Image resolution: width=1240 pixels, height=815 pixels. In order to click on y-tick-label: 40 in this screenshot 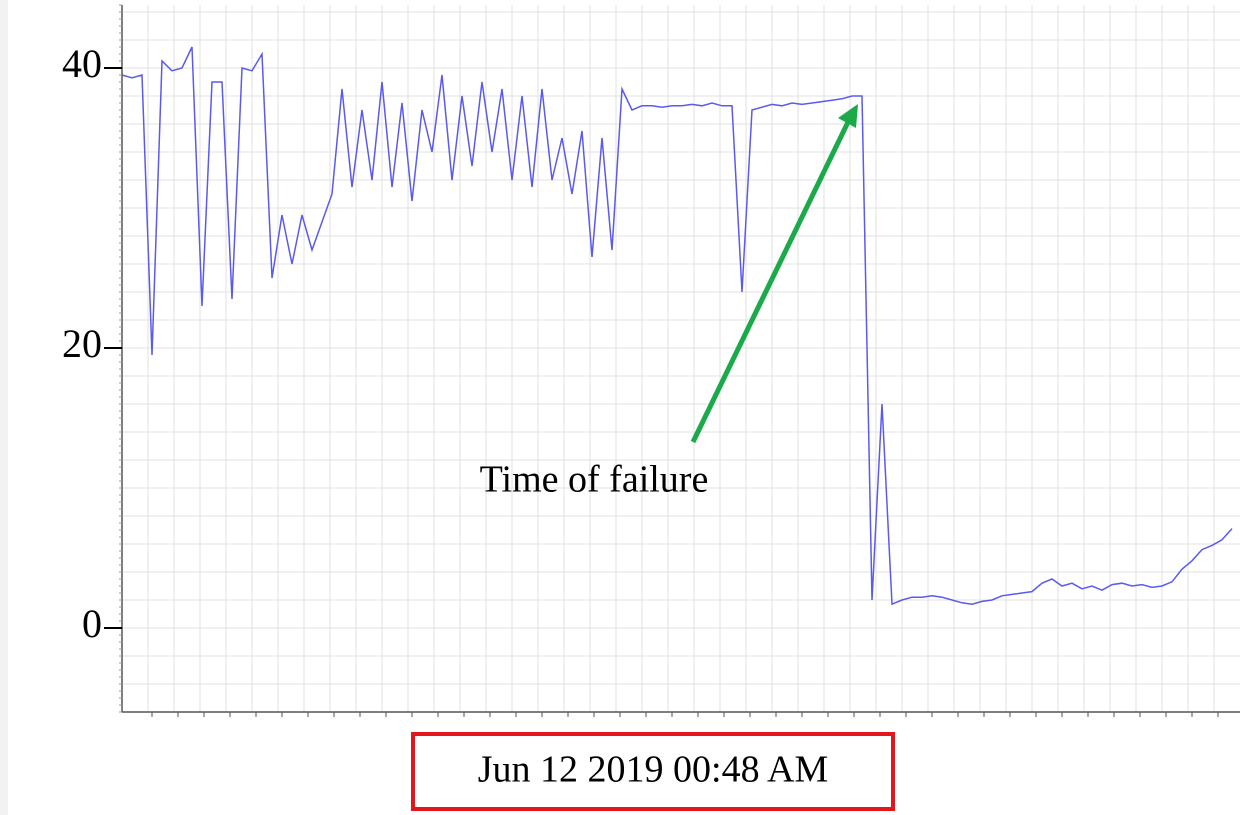, I will do `click(82, 63)`.